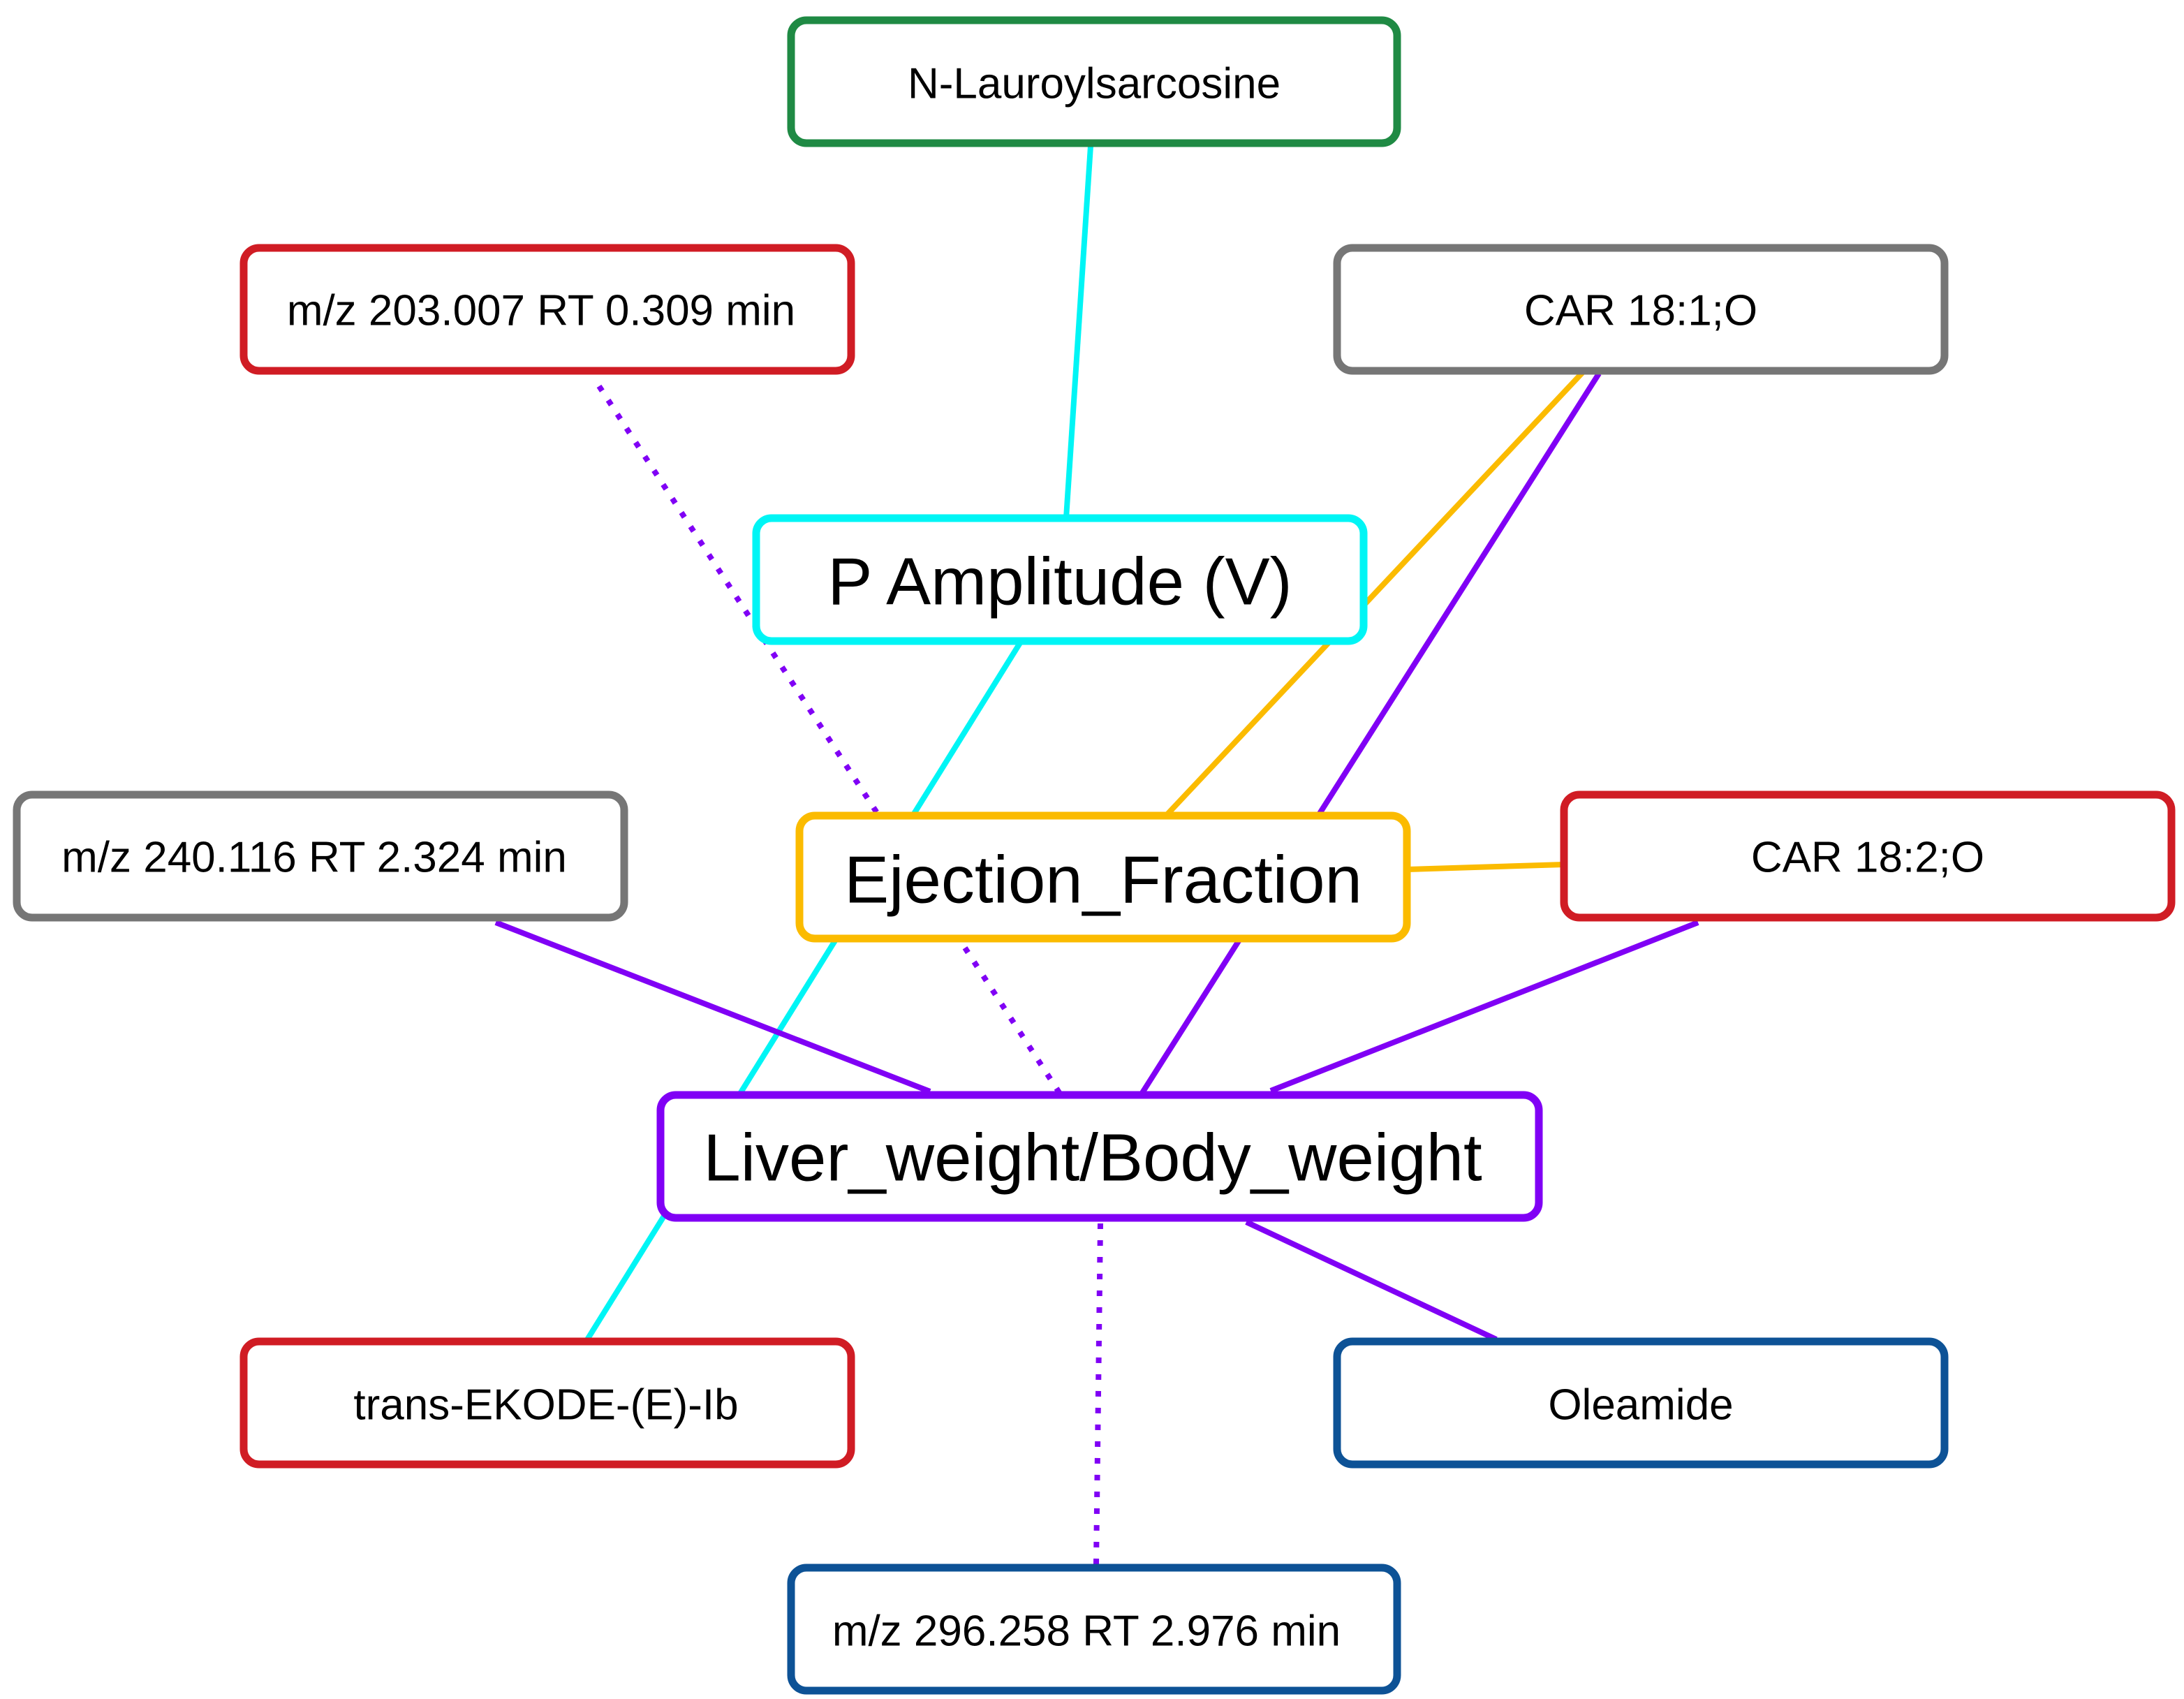 The width and height of the screenshot is (2184, 1699). I want to click on node-car-18-1: CAR 18:1;O, so click(1641, 310).